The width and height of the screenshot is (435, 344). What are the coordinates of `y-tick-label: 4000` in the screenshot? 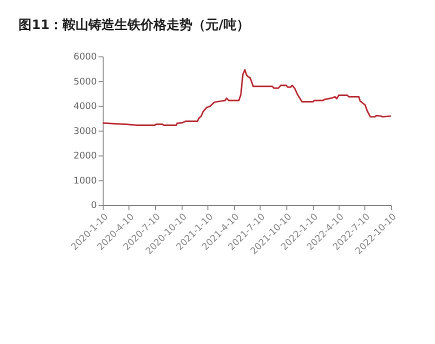 It's located at (85, 106).